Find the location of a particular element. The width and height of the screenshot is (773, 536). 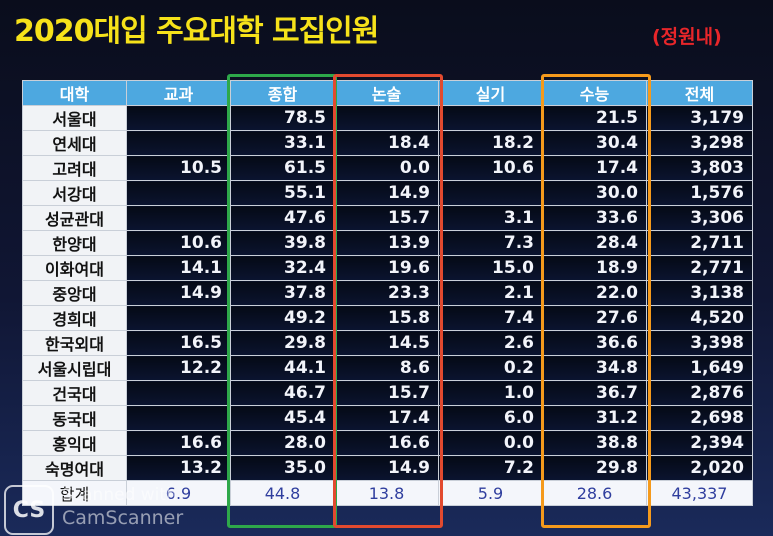

table-cell: 33.6 is located at coordinates (594, 218).